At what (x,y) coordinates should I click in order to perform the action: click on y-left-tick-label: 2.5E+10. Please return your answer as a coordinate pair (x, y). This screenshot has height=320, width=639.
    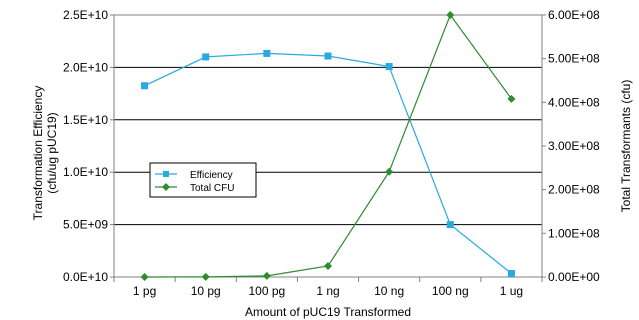
    Looking at the image, I should click on (85, 15).